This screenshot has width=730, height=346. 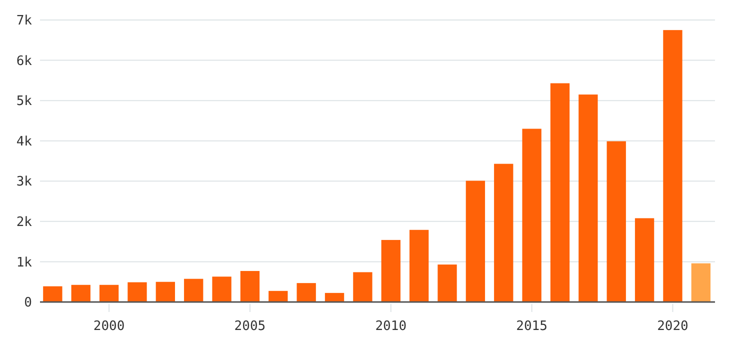 What do you see at coordinates (24, 21) in the screenshot?
I see `y-tick-label: 7k` at bounding box center [24, 21].